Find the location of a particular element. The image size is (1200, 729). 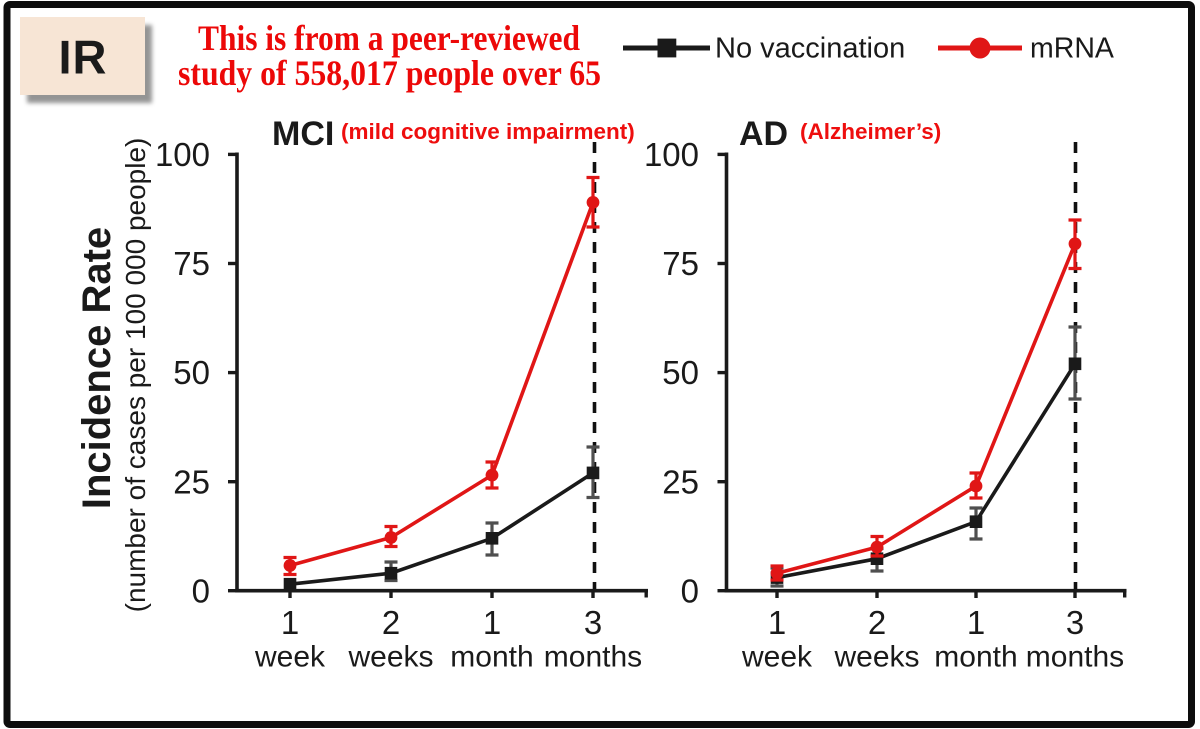

svg-text: (Alzheimer’s) is located at coordinates (870, 131).